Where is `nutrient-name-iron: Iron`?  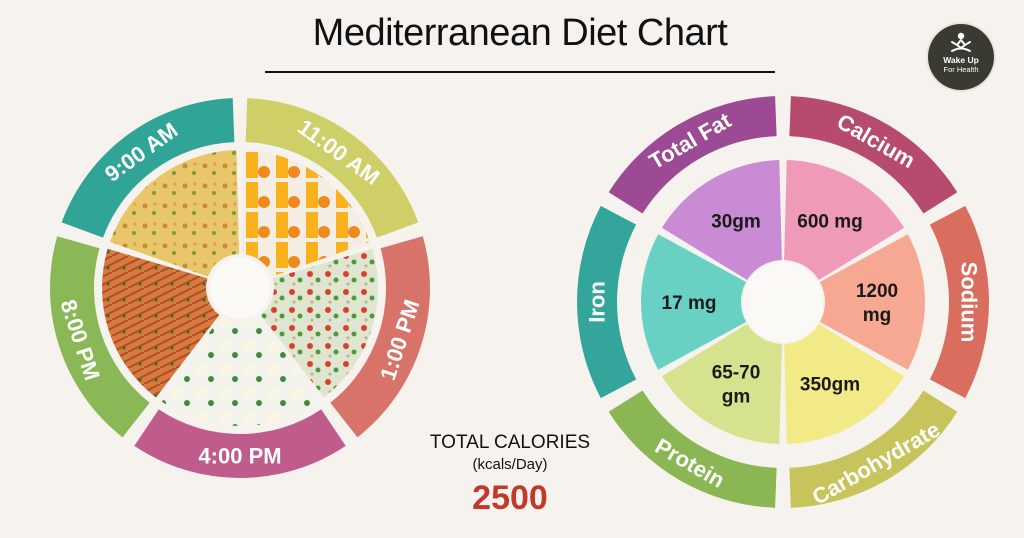
nutrient-name-iron: Iron is located at coordinates (597, 302).